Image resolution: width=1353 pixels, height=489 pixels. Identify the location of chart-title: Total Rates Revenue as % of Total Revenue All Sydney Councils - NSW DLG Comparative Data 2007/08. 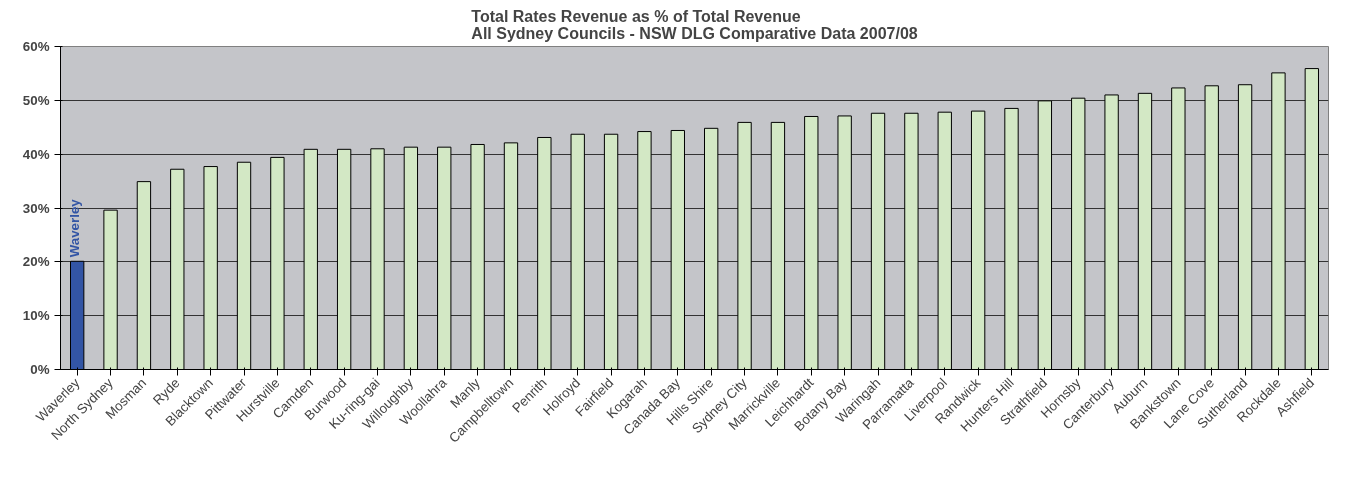
(694, 24).